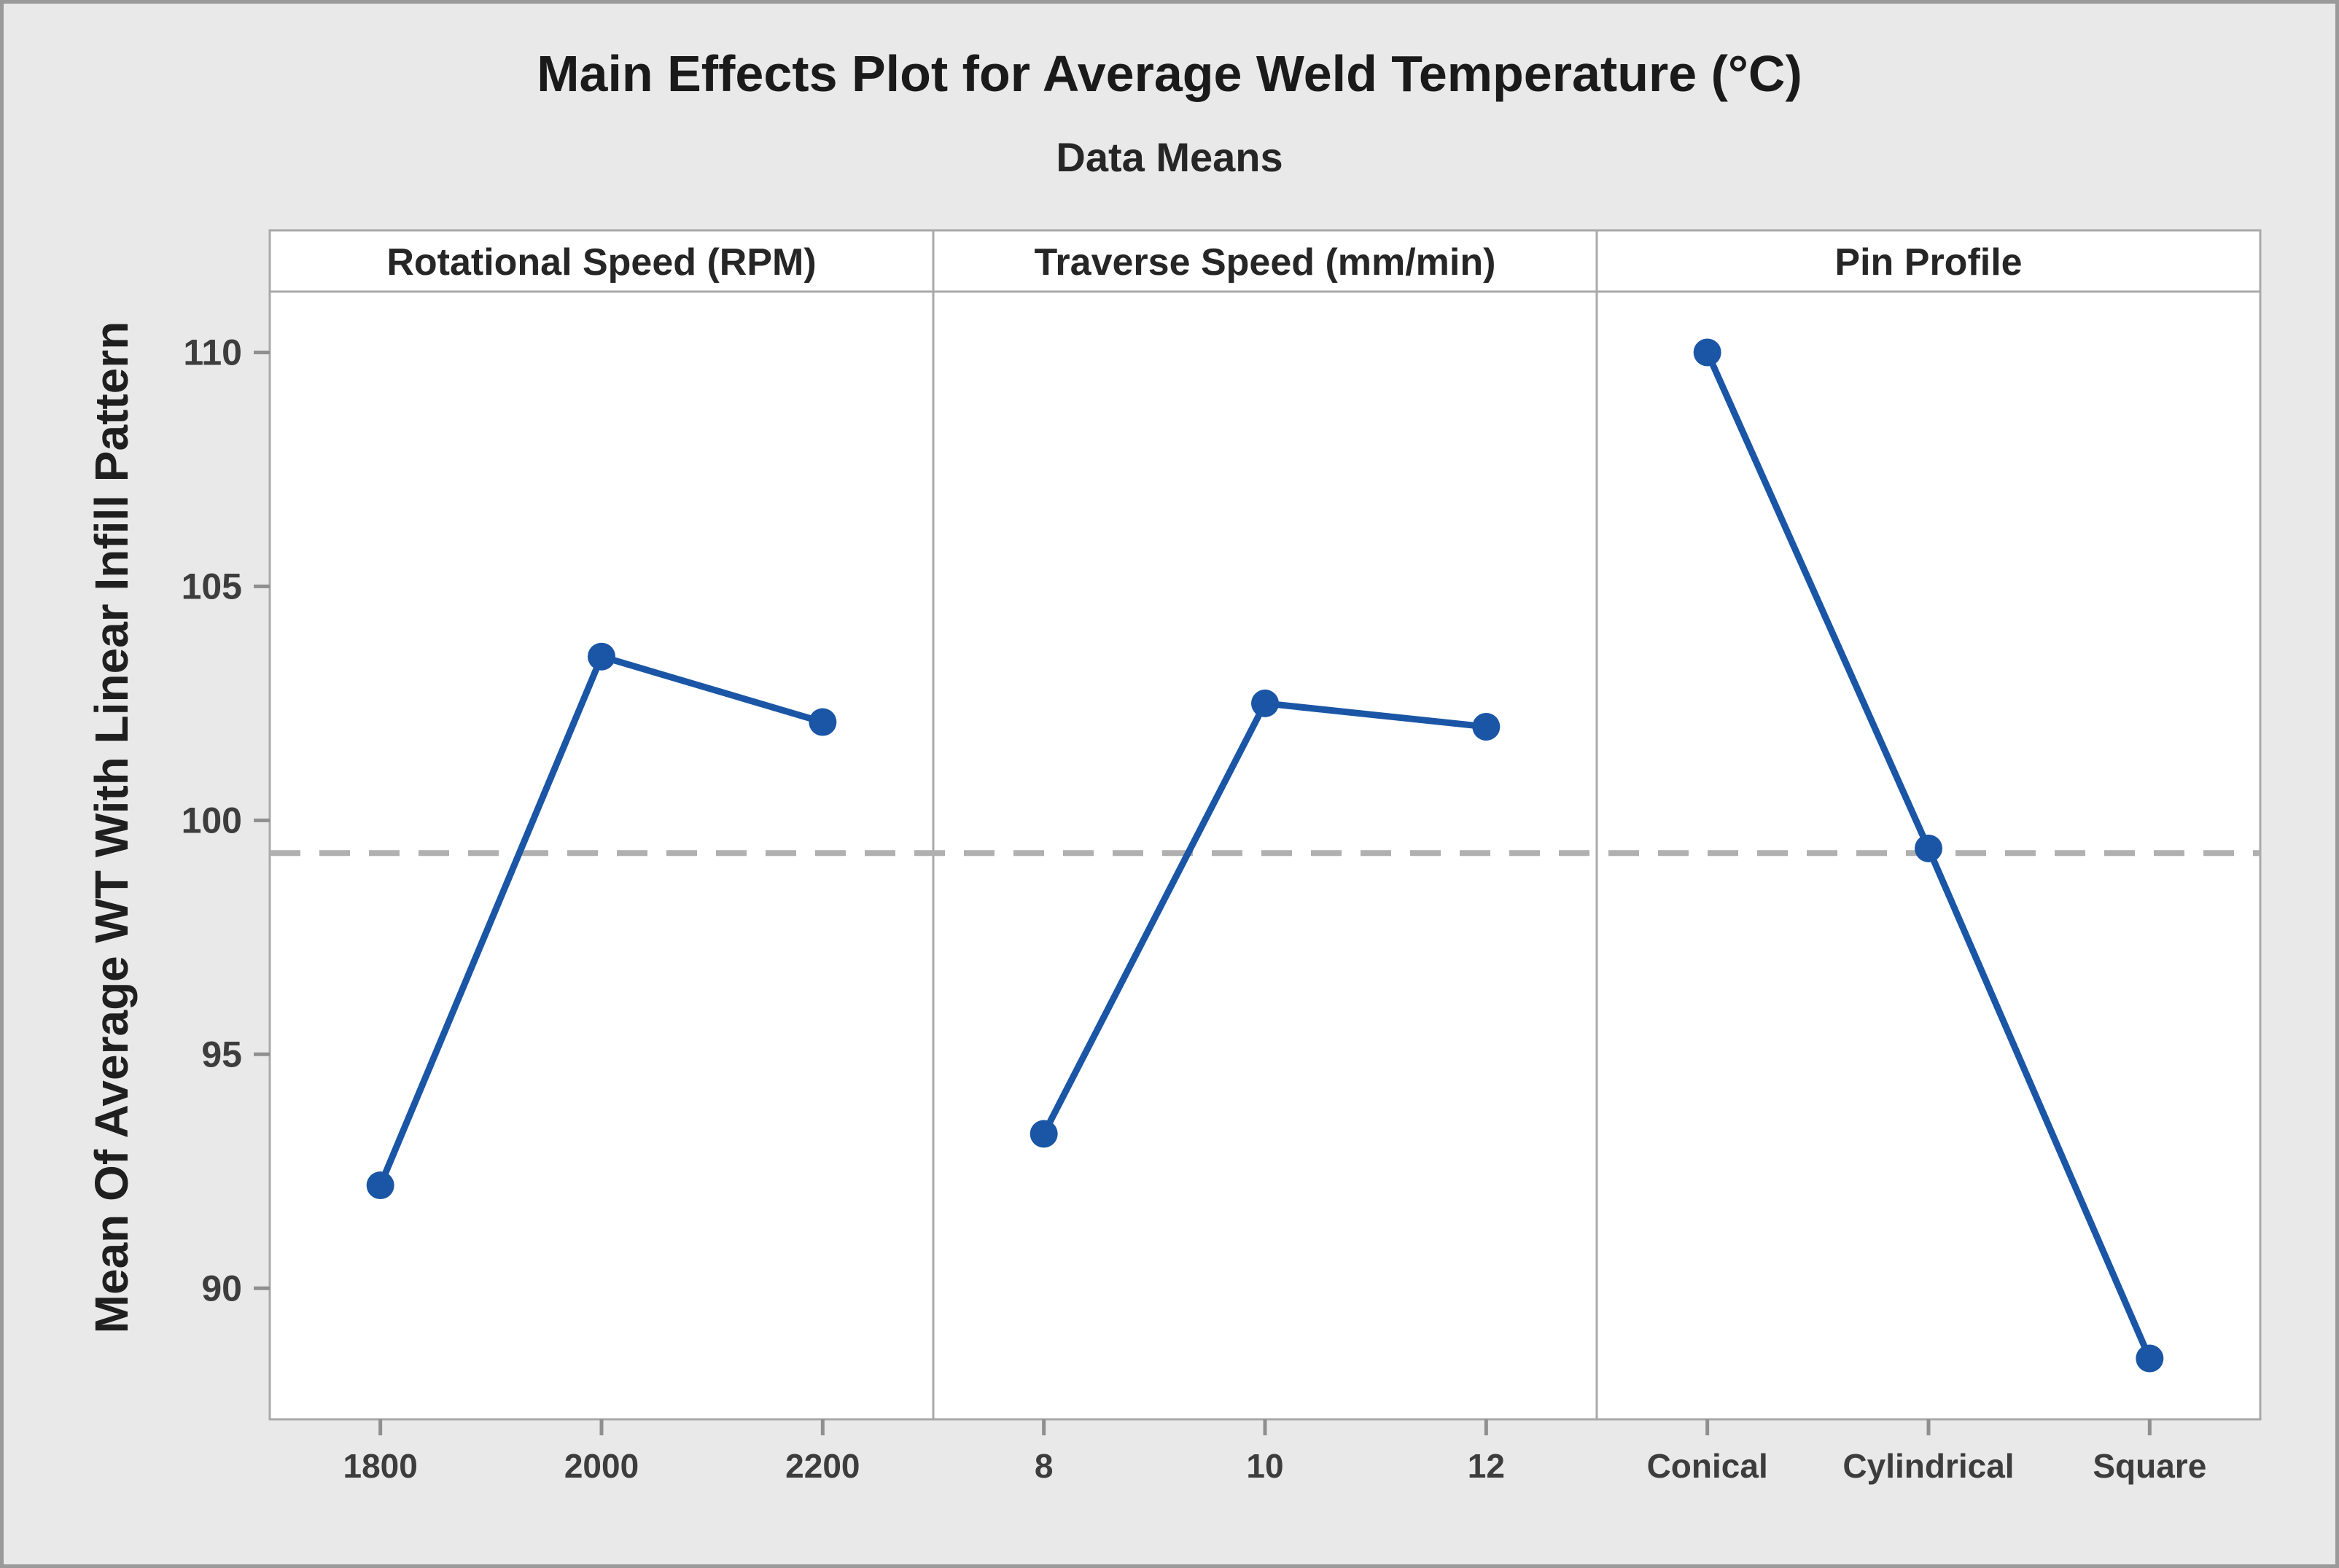  Describe the element at coordinates (1045, 1466) in the screenshot. I see `x-tick-label: 8` at that location.